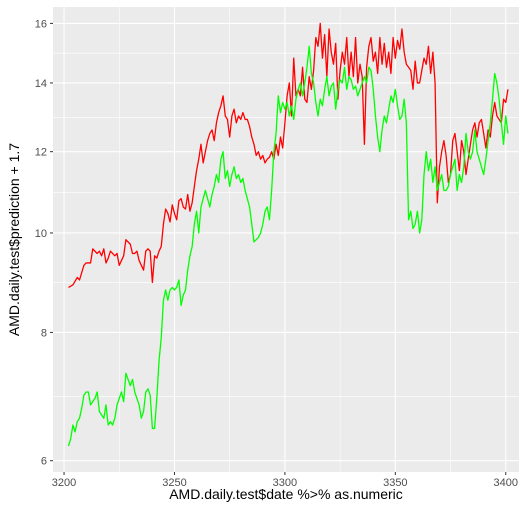 The height and width of the screenshot is (509, 525). I want to click on x-axis-title: AMD.daily.test$date %>% as.numeric, so click(286, 494).